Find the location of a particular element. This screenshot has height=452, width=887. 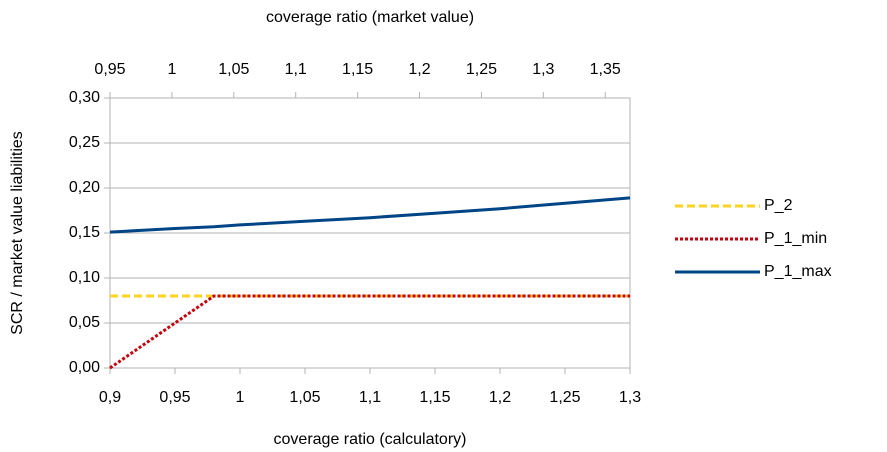

x-tick-label: 0,95 is located at coordinates (174, 397).